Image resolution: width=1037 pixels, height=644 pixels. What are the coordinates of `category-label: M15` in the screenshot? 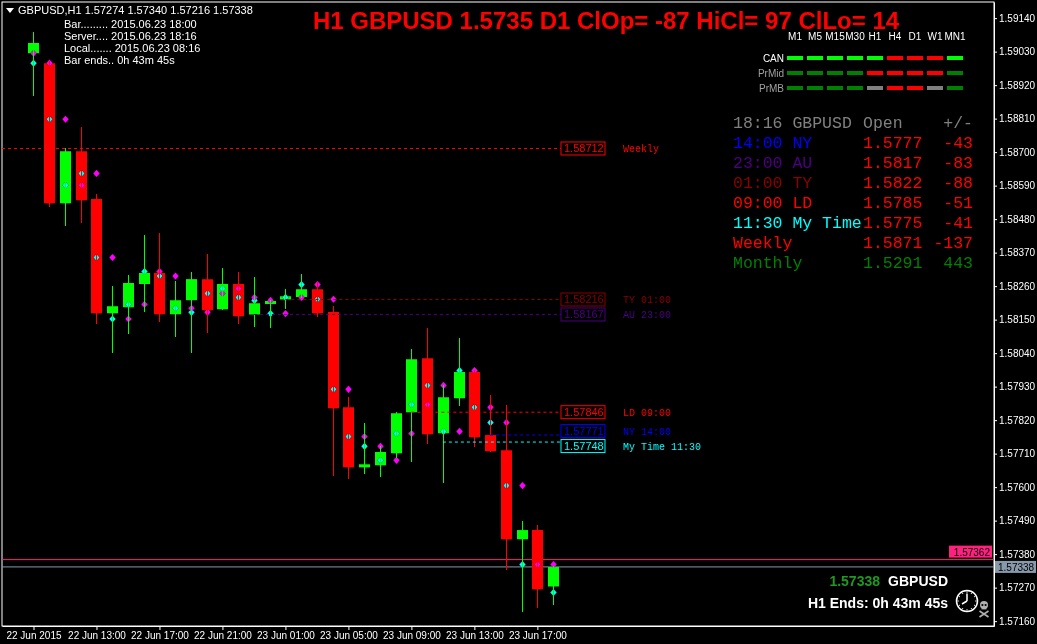 It's located at (835, 36).